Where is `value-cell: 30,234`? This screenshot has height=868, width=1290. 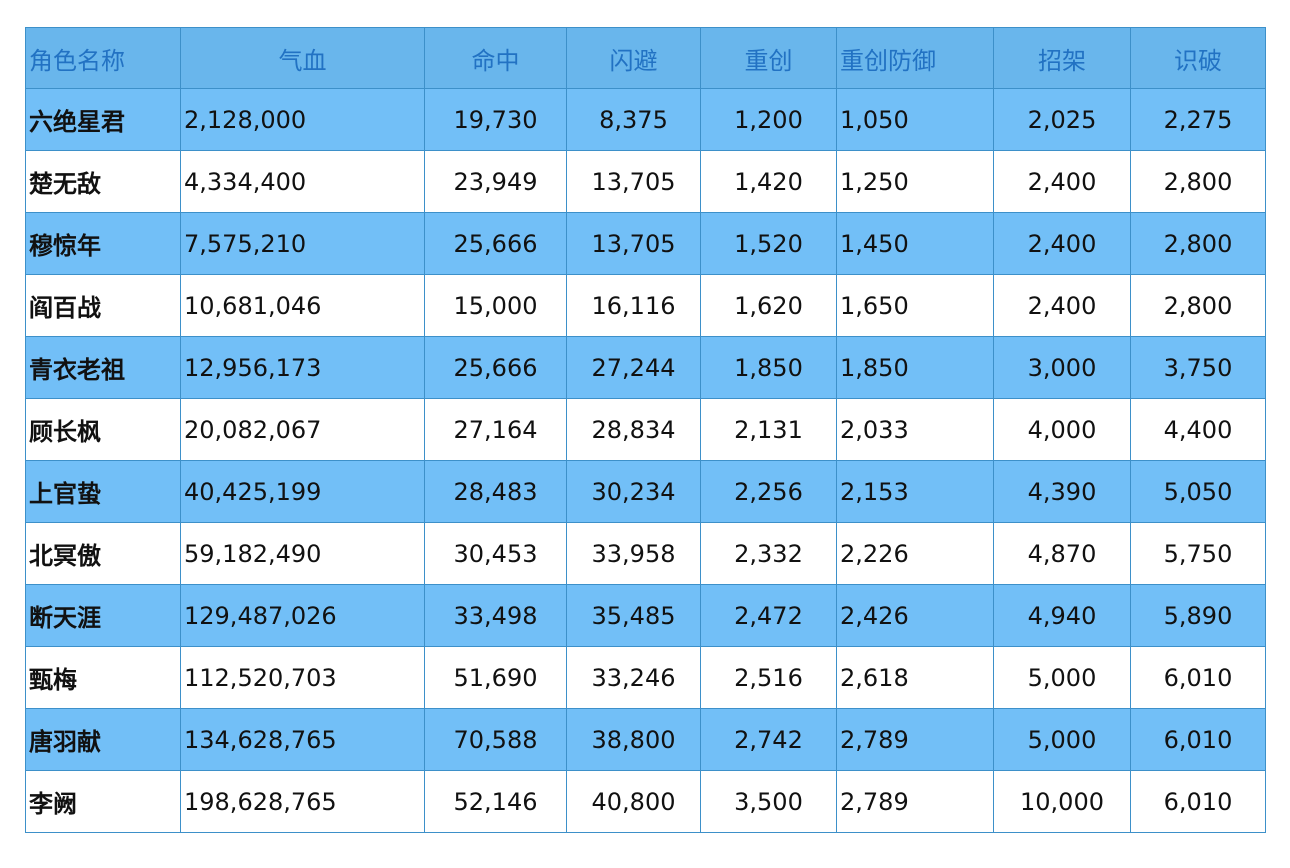 value-cell: 30,234 is located at coordinates (633, 491).